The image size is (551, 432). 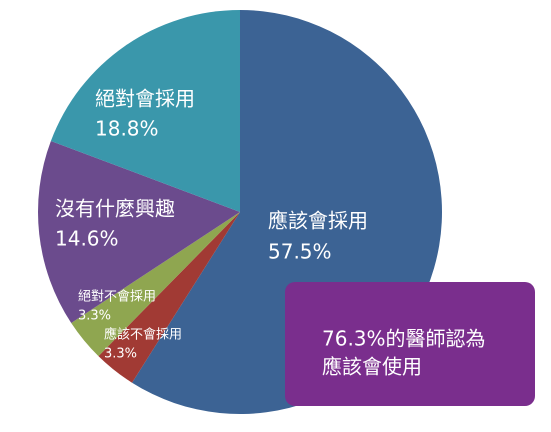 I want to click on slice-name: 應該不會採用, so click(x=143, y=335).